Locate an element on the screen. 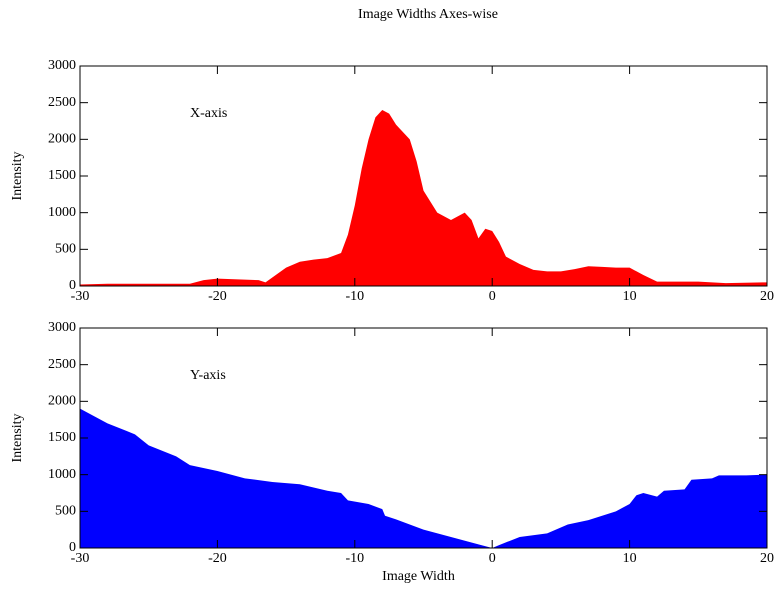 The height and width of the screenshot is (595, 778). x-axis-label: Image Width is located at coordinates (418, 576).